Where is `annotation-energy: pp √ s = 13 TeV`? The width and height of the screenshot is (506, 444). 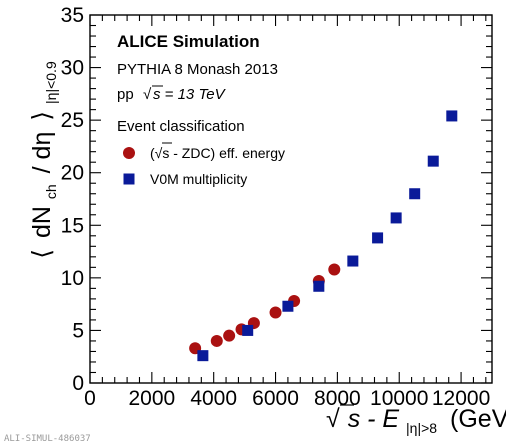
annotation-energy: pp √ s = 13 TeV is located at coordinates (172, 94).